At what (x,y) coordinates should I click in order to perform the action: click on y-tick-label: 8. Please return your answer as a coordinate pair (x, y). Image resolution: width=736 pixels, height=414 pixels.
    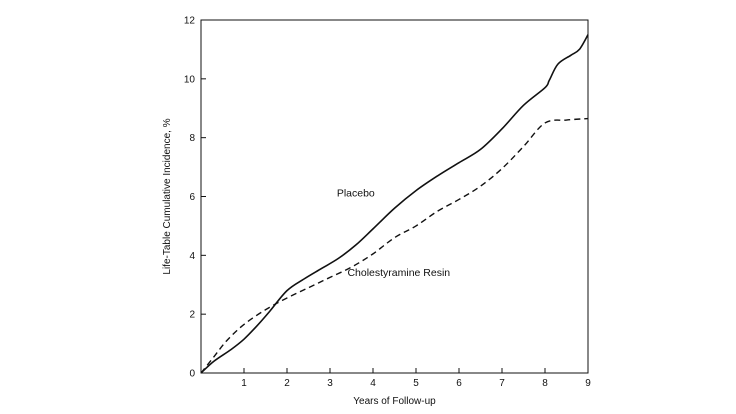
    Looking at the image, I should click on (192, 138).